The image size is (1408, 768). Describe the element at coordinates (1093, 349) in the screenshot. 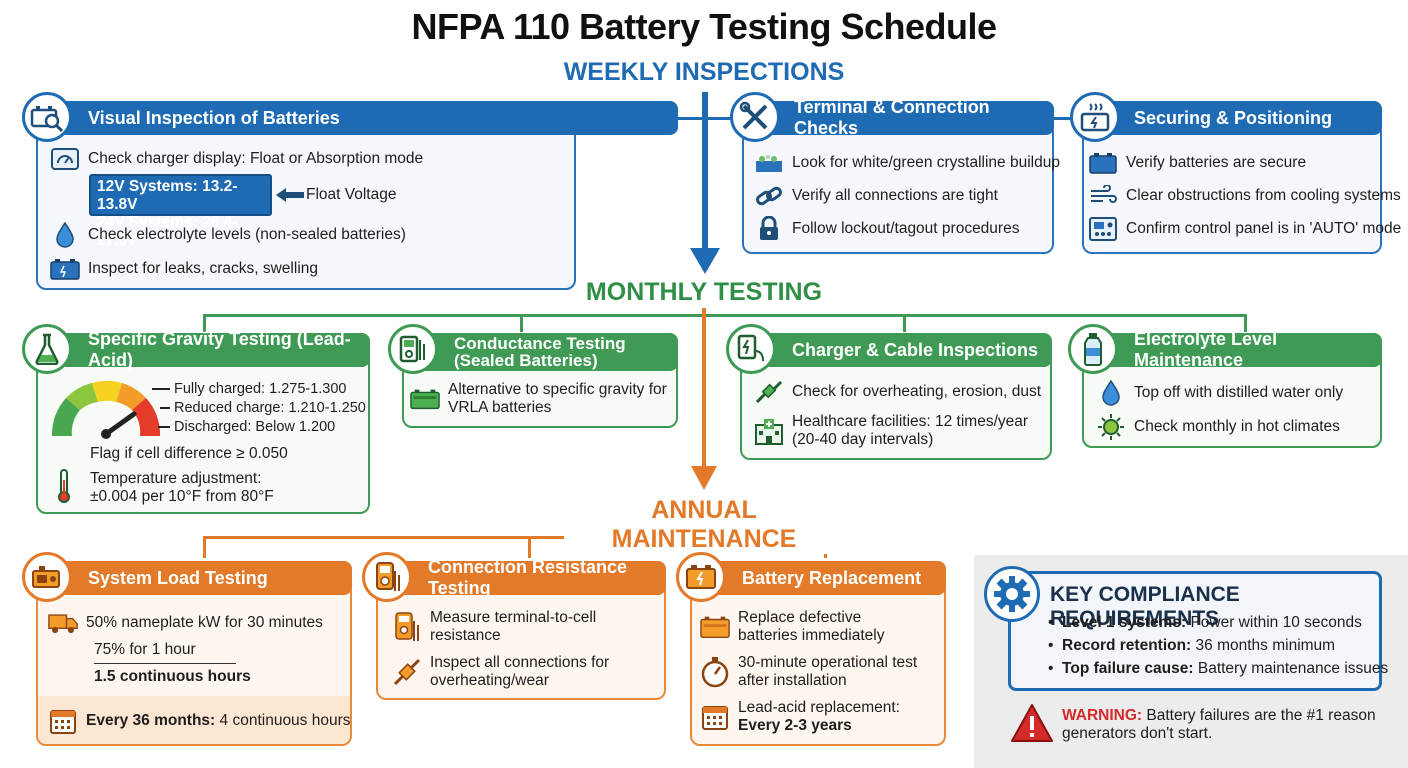

I see `water-bottle-icon` at that location.